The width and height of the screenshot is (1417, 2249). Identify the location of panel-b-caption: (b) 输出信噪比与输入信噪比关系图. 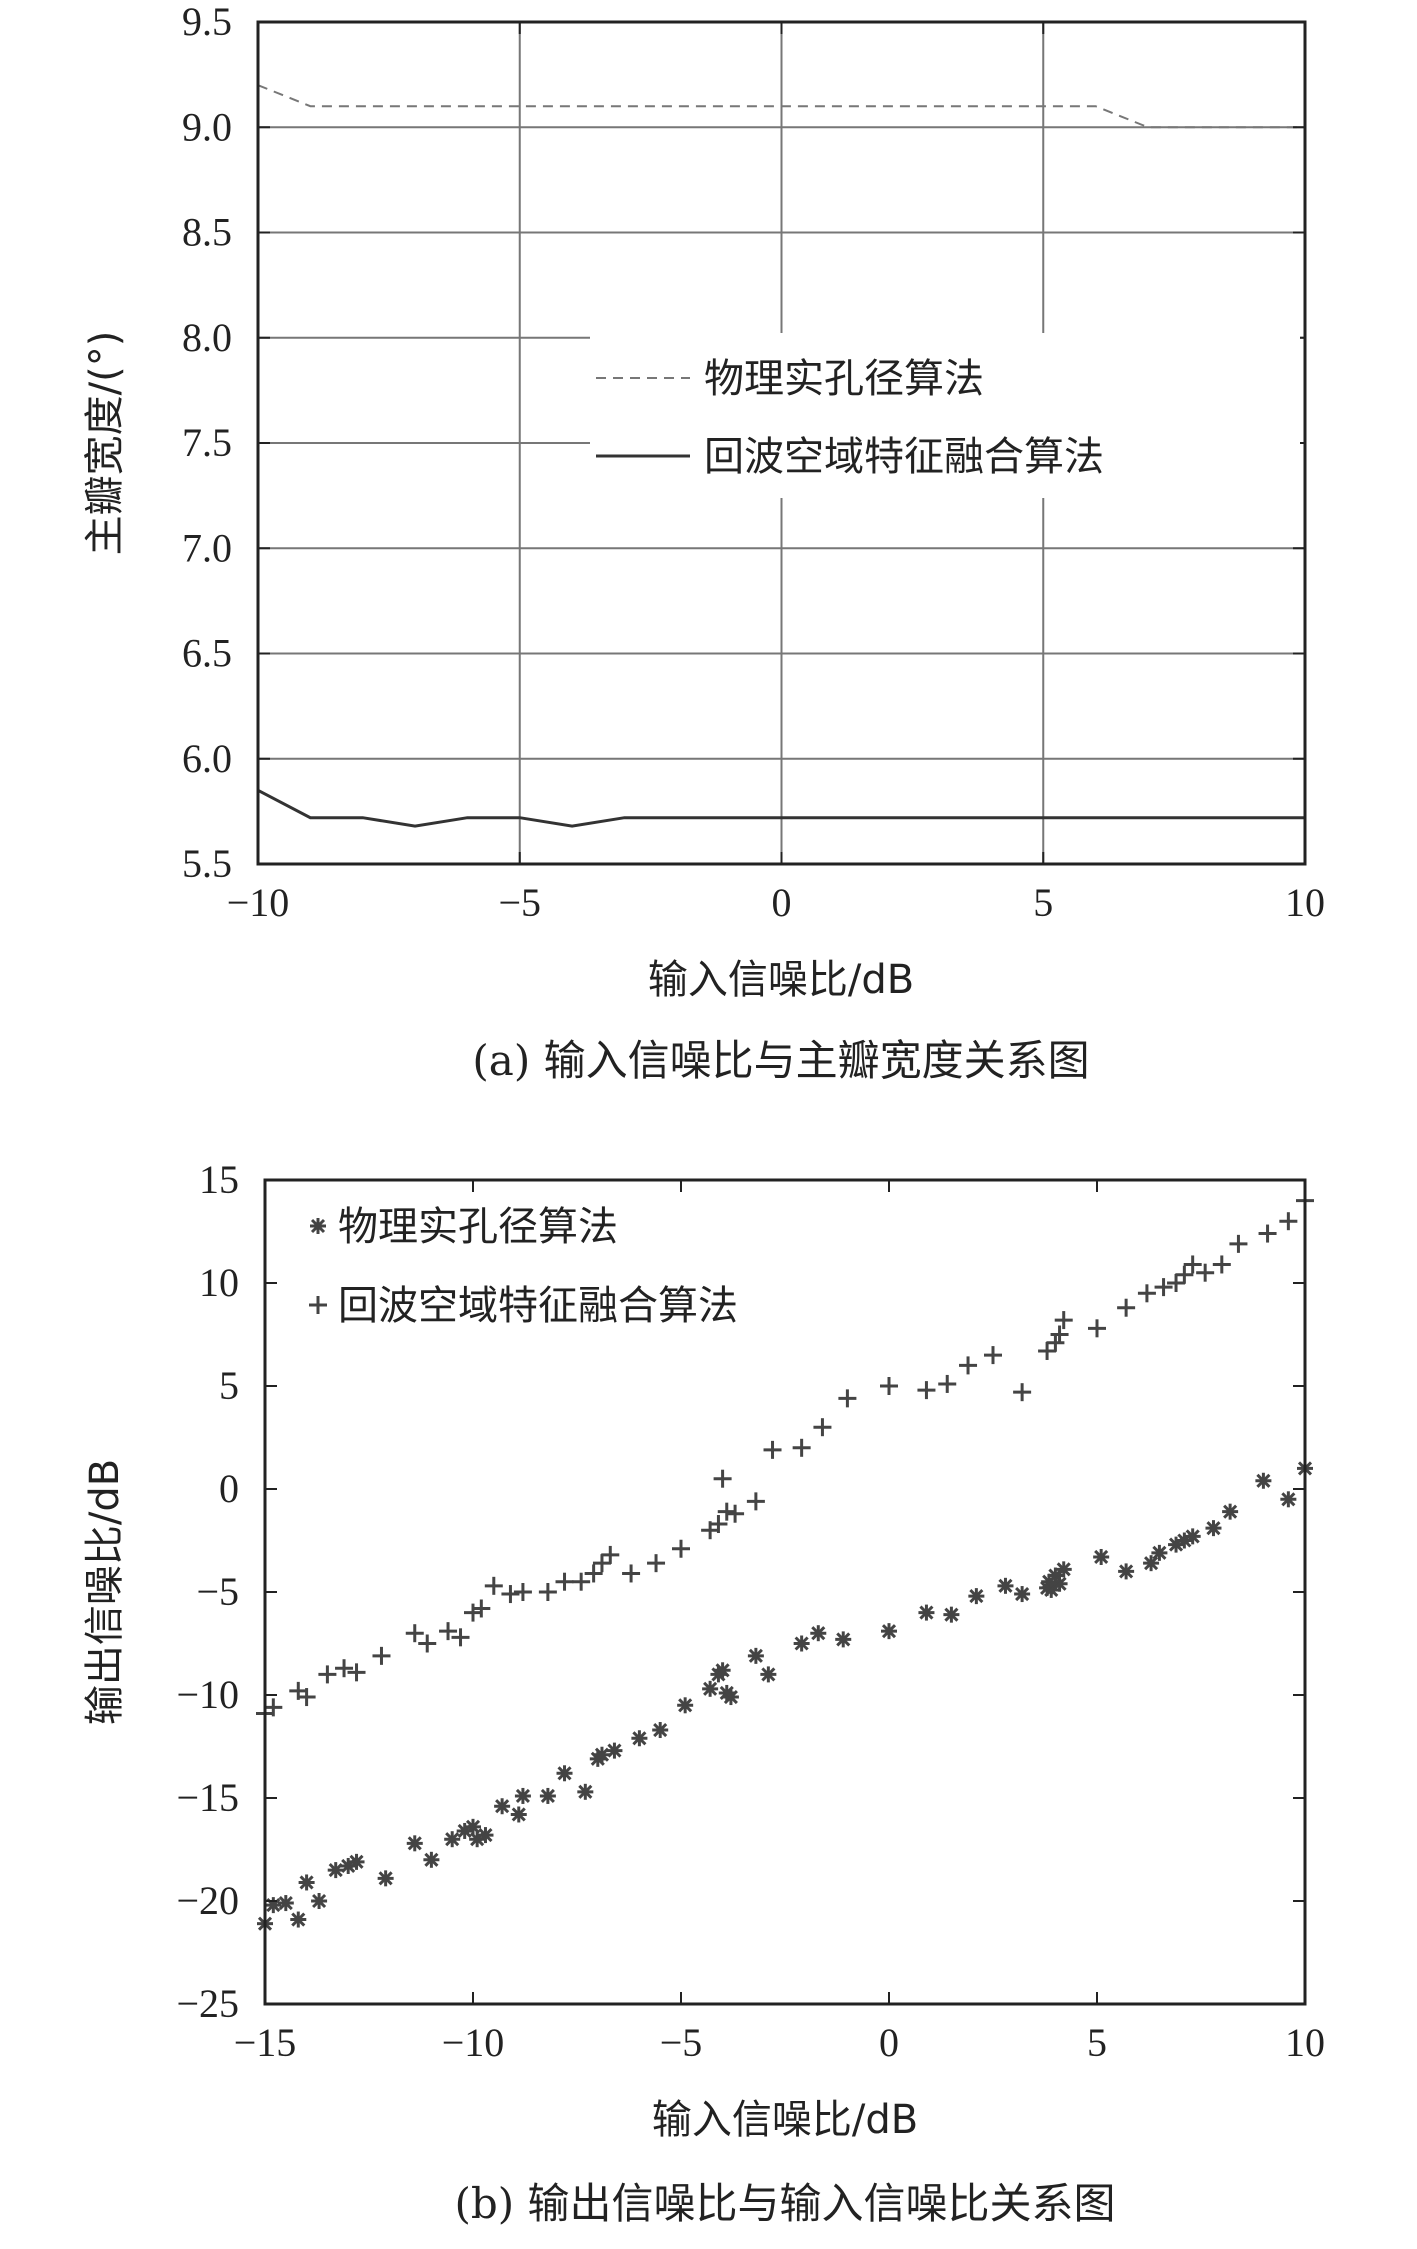
(784, 2203).